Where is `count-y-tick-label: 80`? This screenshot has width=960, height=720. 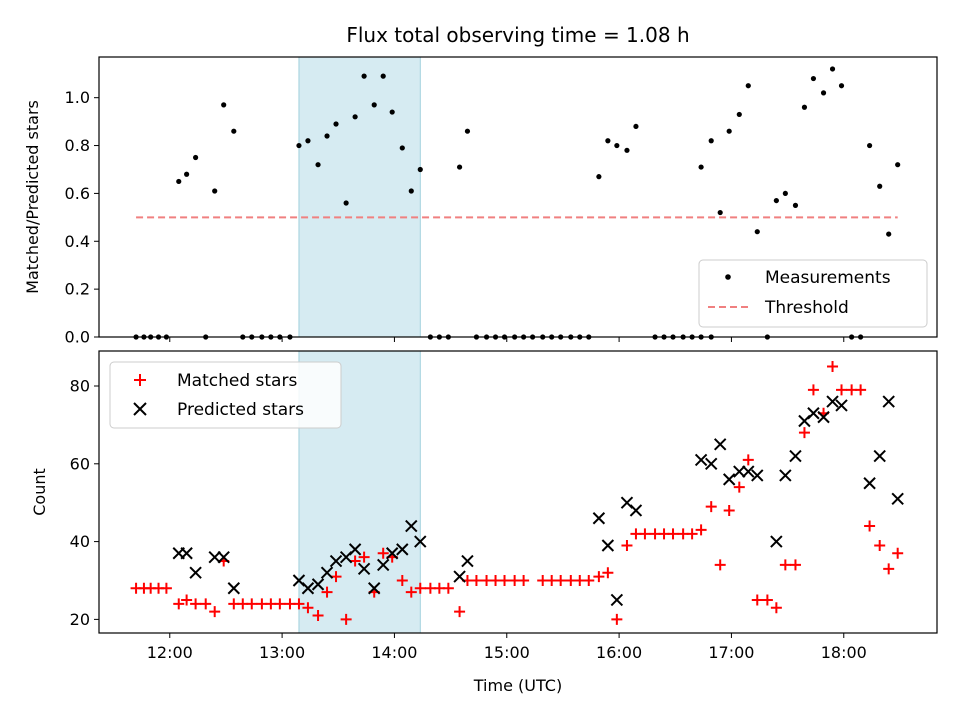
count-y-tick-label: 80 is located at coordinates (80, 386).